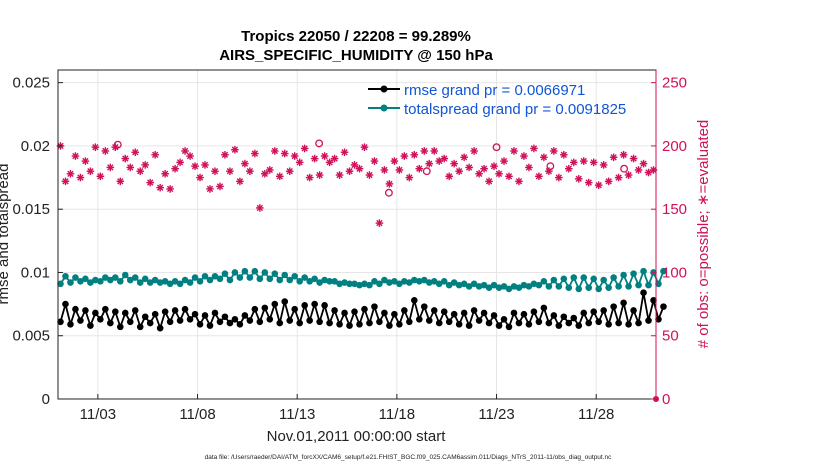 This screenshot has height=470, width=830. Describe the element at coordinates (98, 414) in the screenshot. I see `x-tick-label: 11/03` at that location.